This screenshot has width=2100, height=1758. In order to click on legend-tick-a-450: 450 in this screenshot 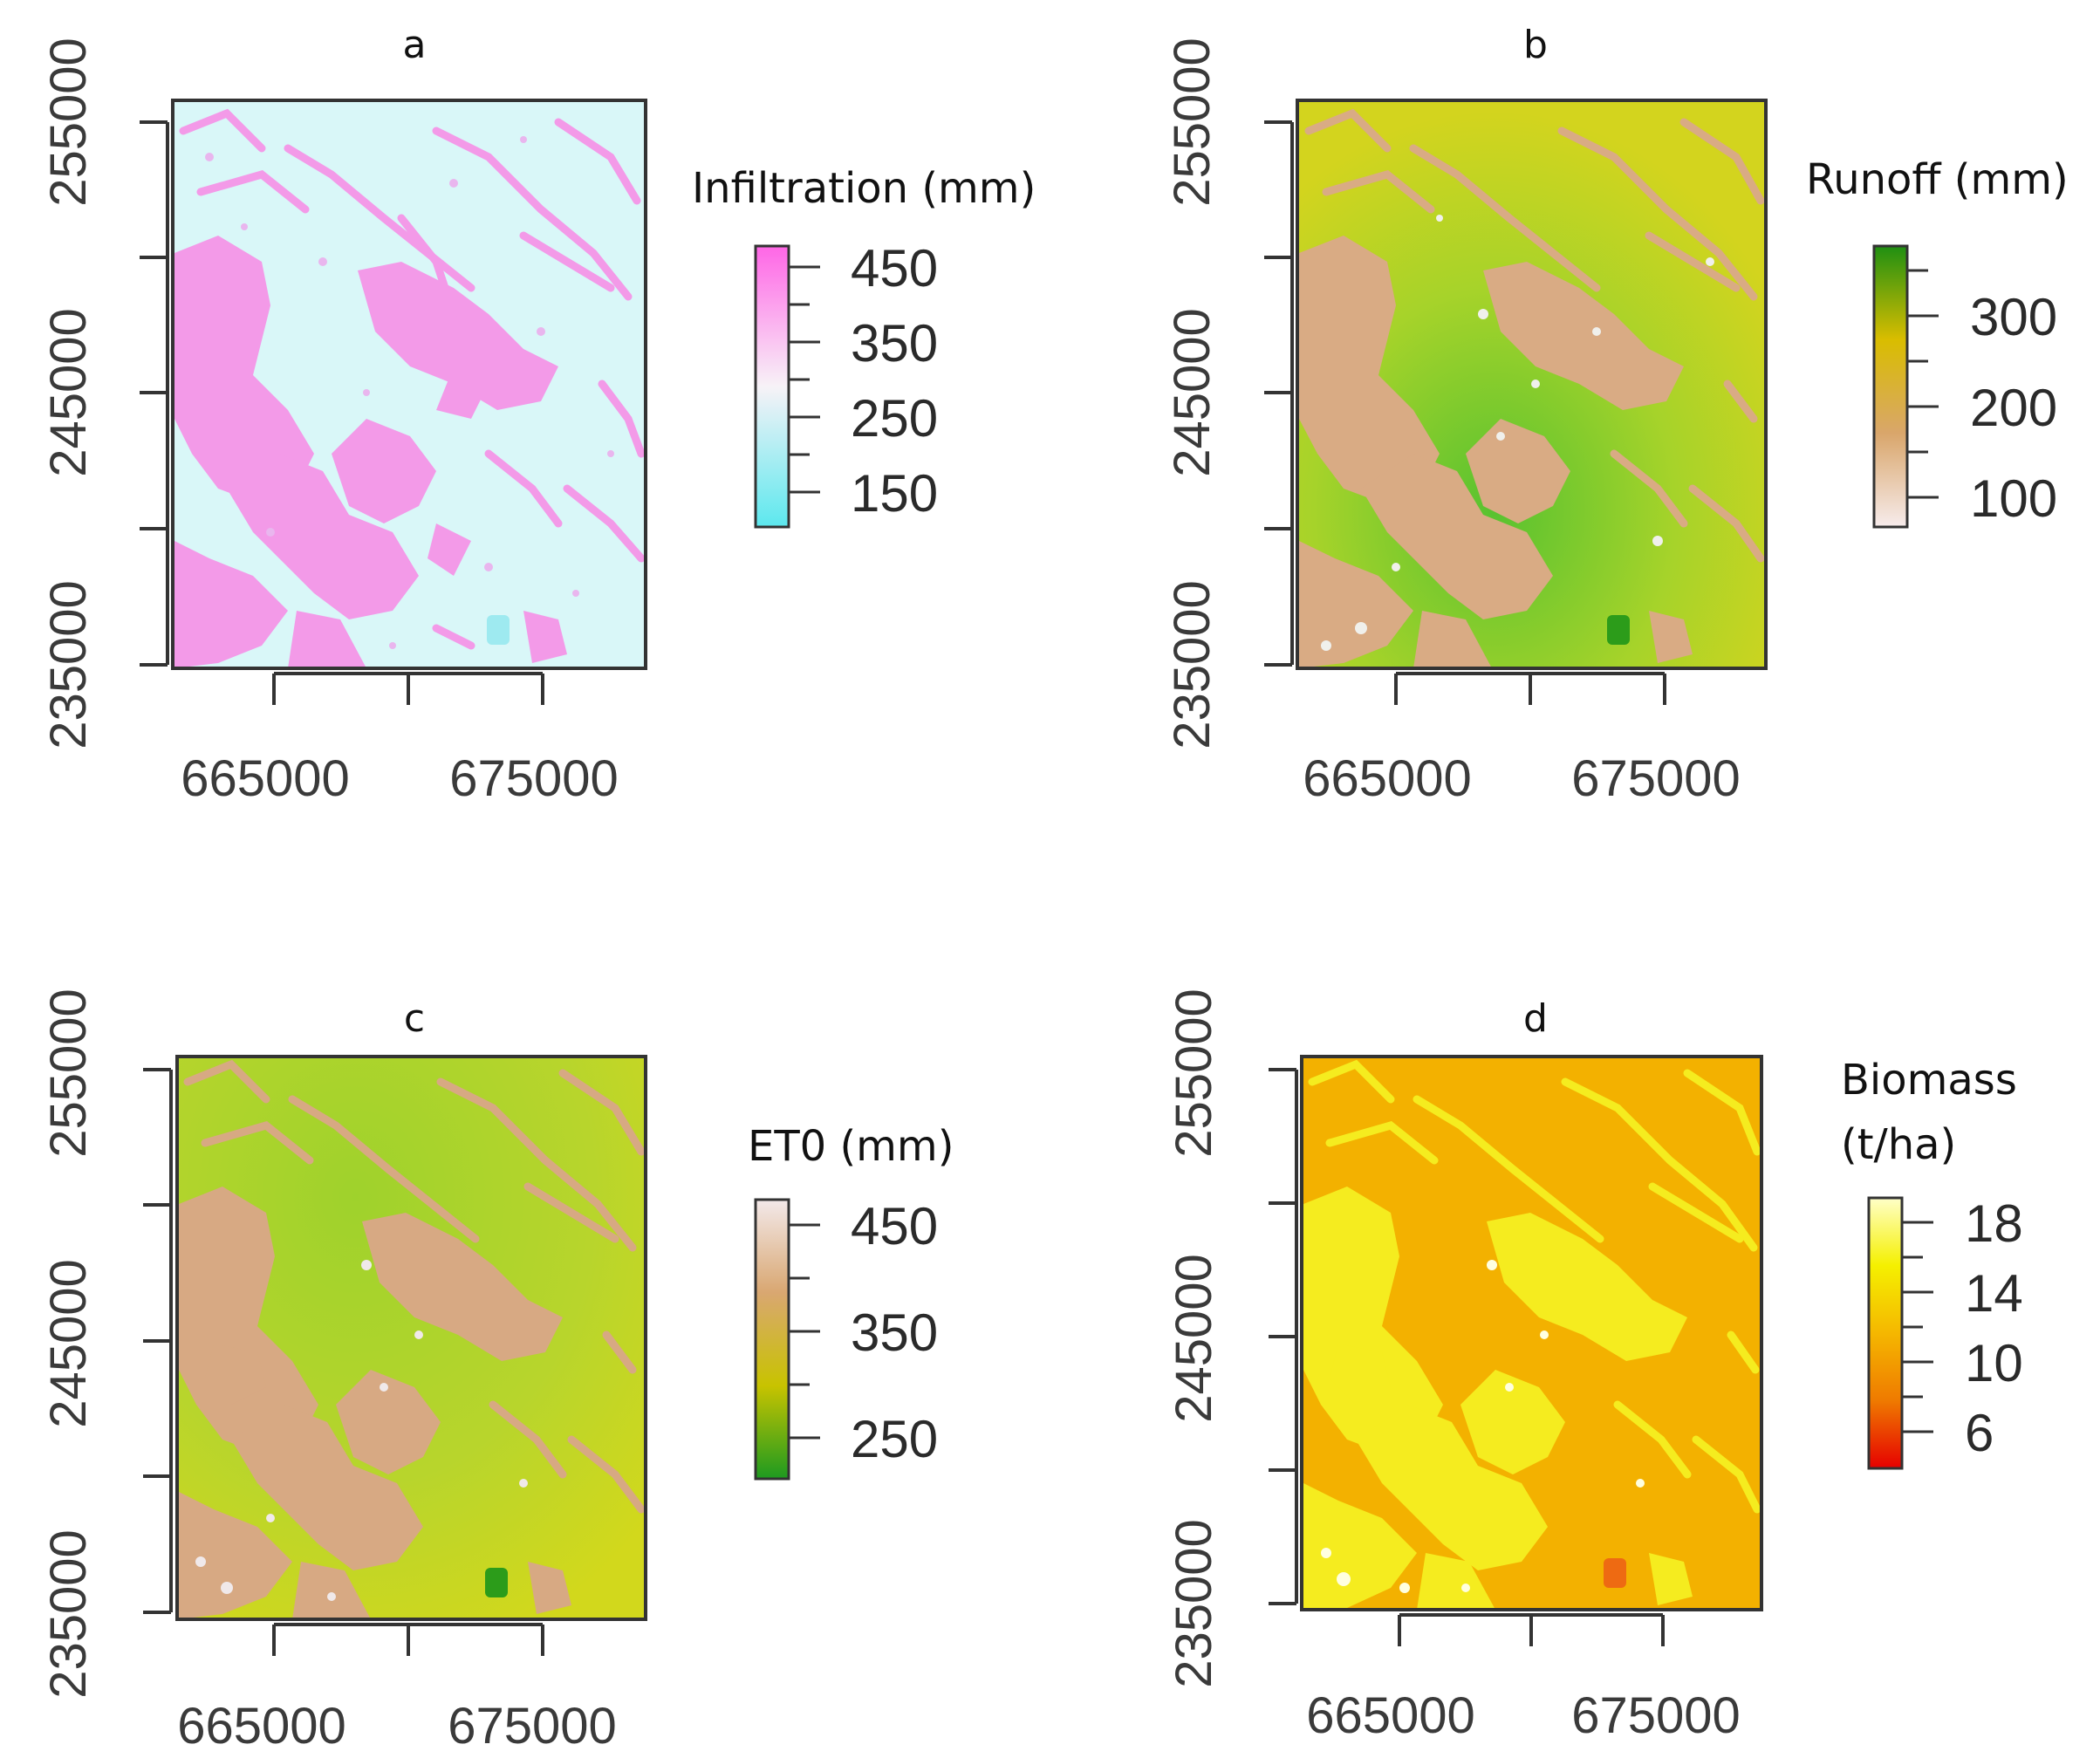, I will do `click(895, 268)`.